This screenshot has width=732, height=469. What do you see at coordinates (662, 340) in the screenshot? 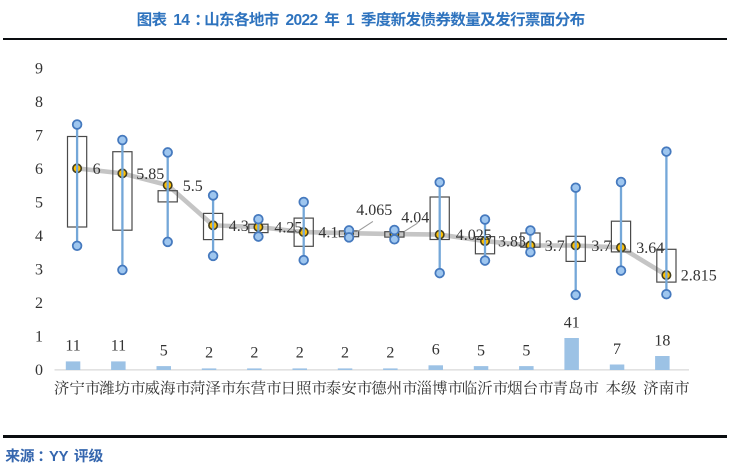
I see `svg-text: 18` at bounding box center [662, 340].